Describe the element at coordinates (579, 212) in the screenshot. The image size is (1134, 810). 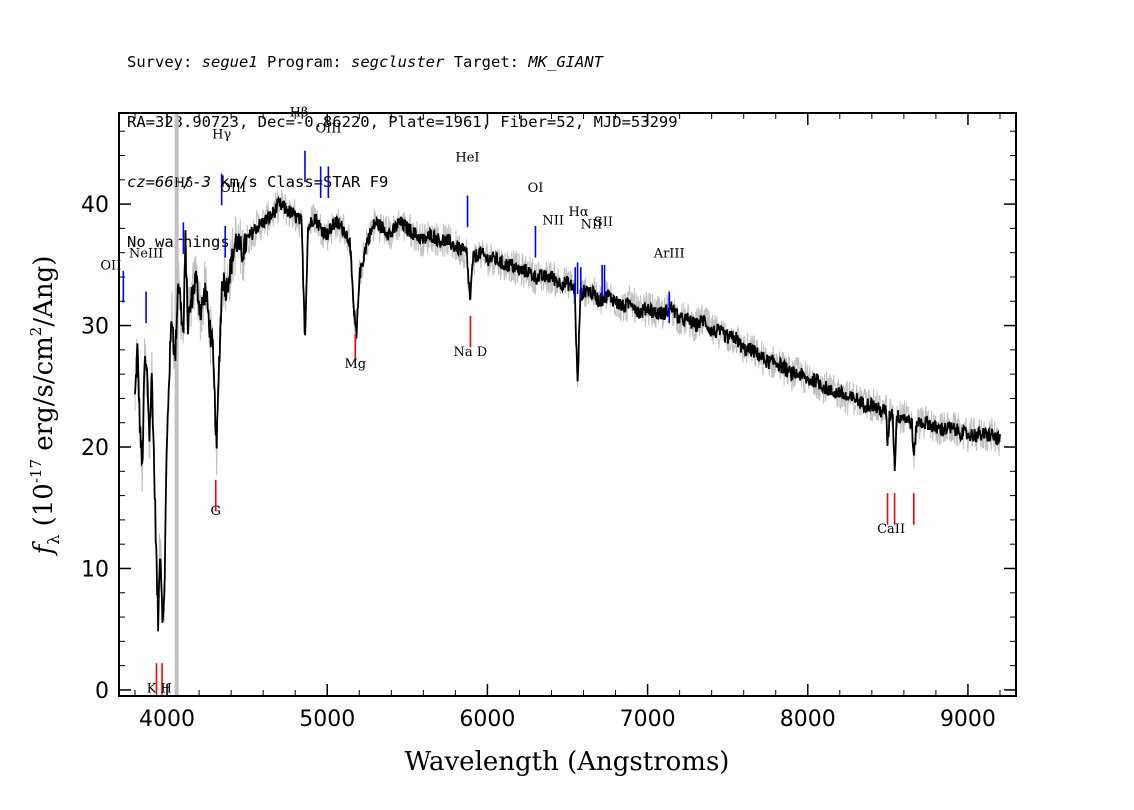
I see `line-label-halpha: Hα` at that location.